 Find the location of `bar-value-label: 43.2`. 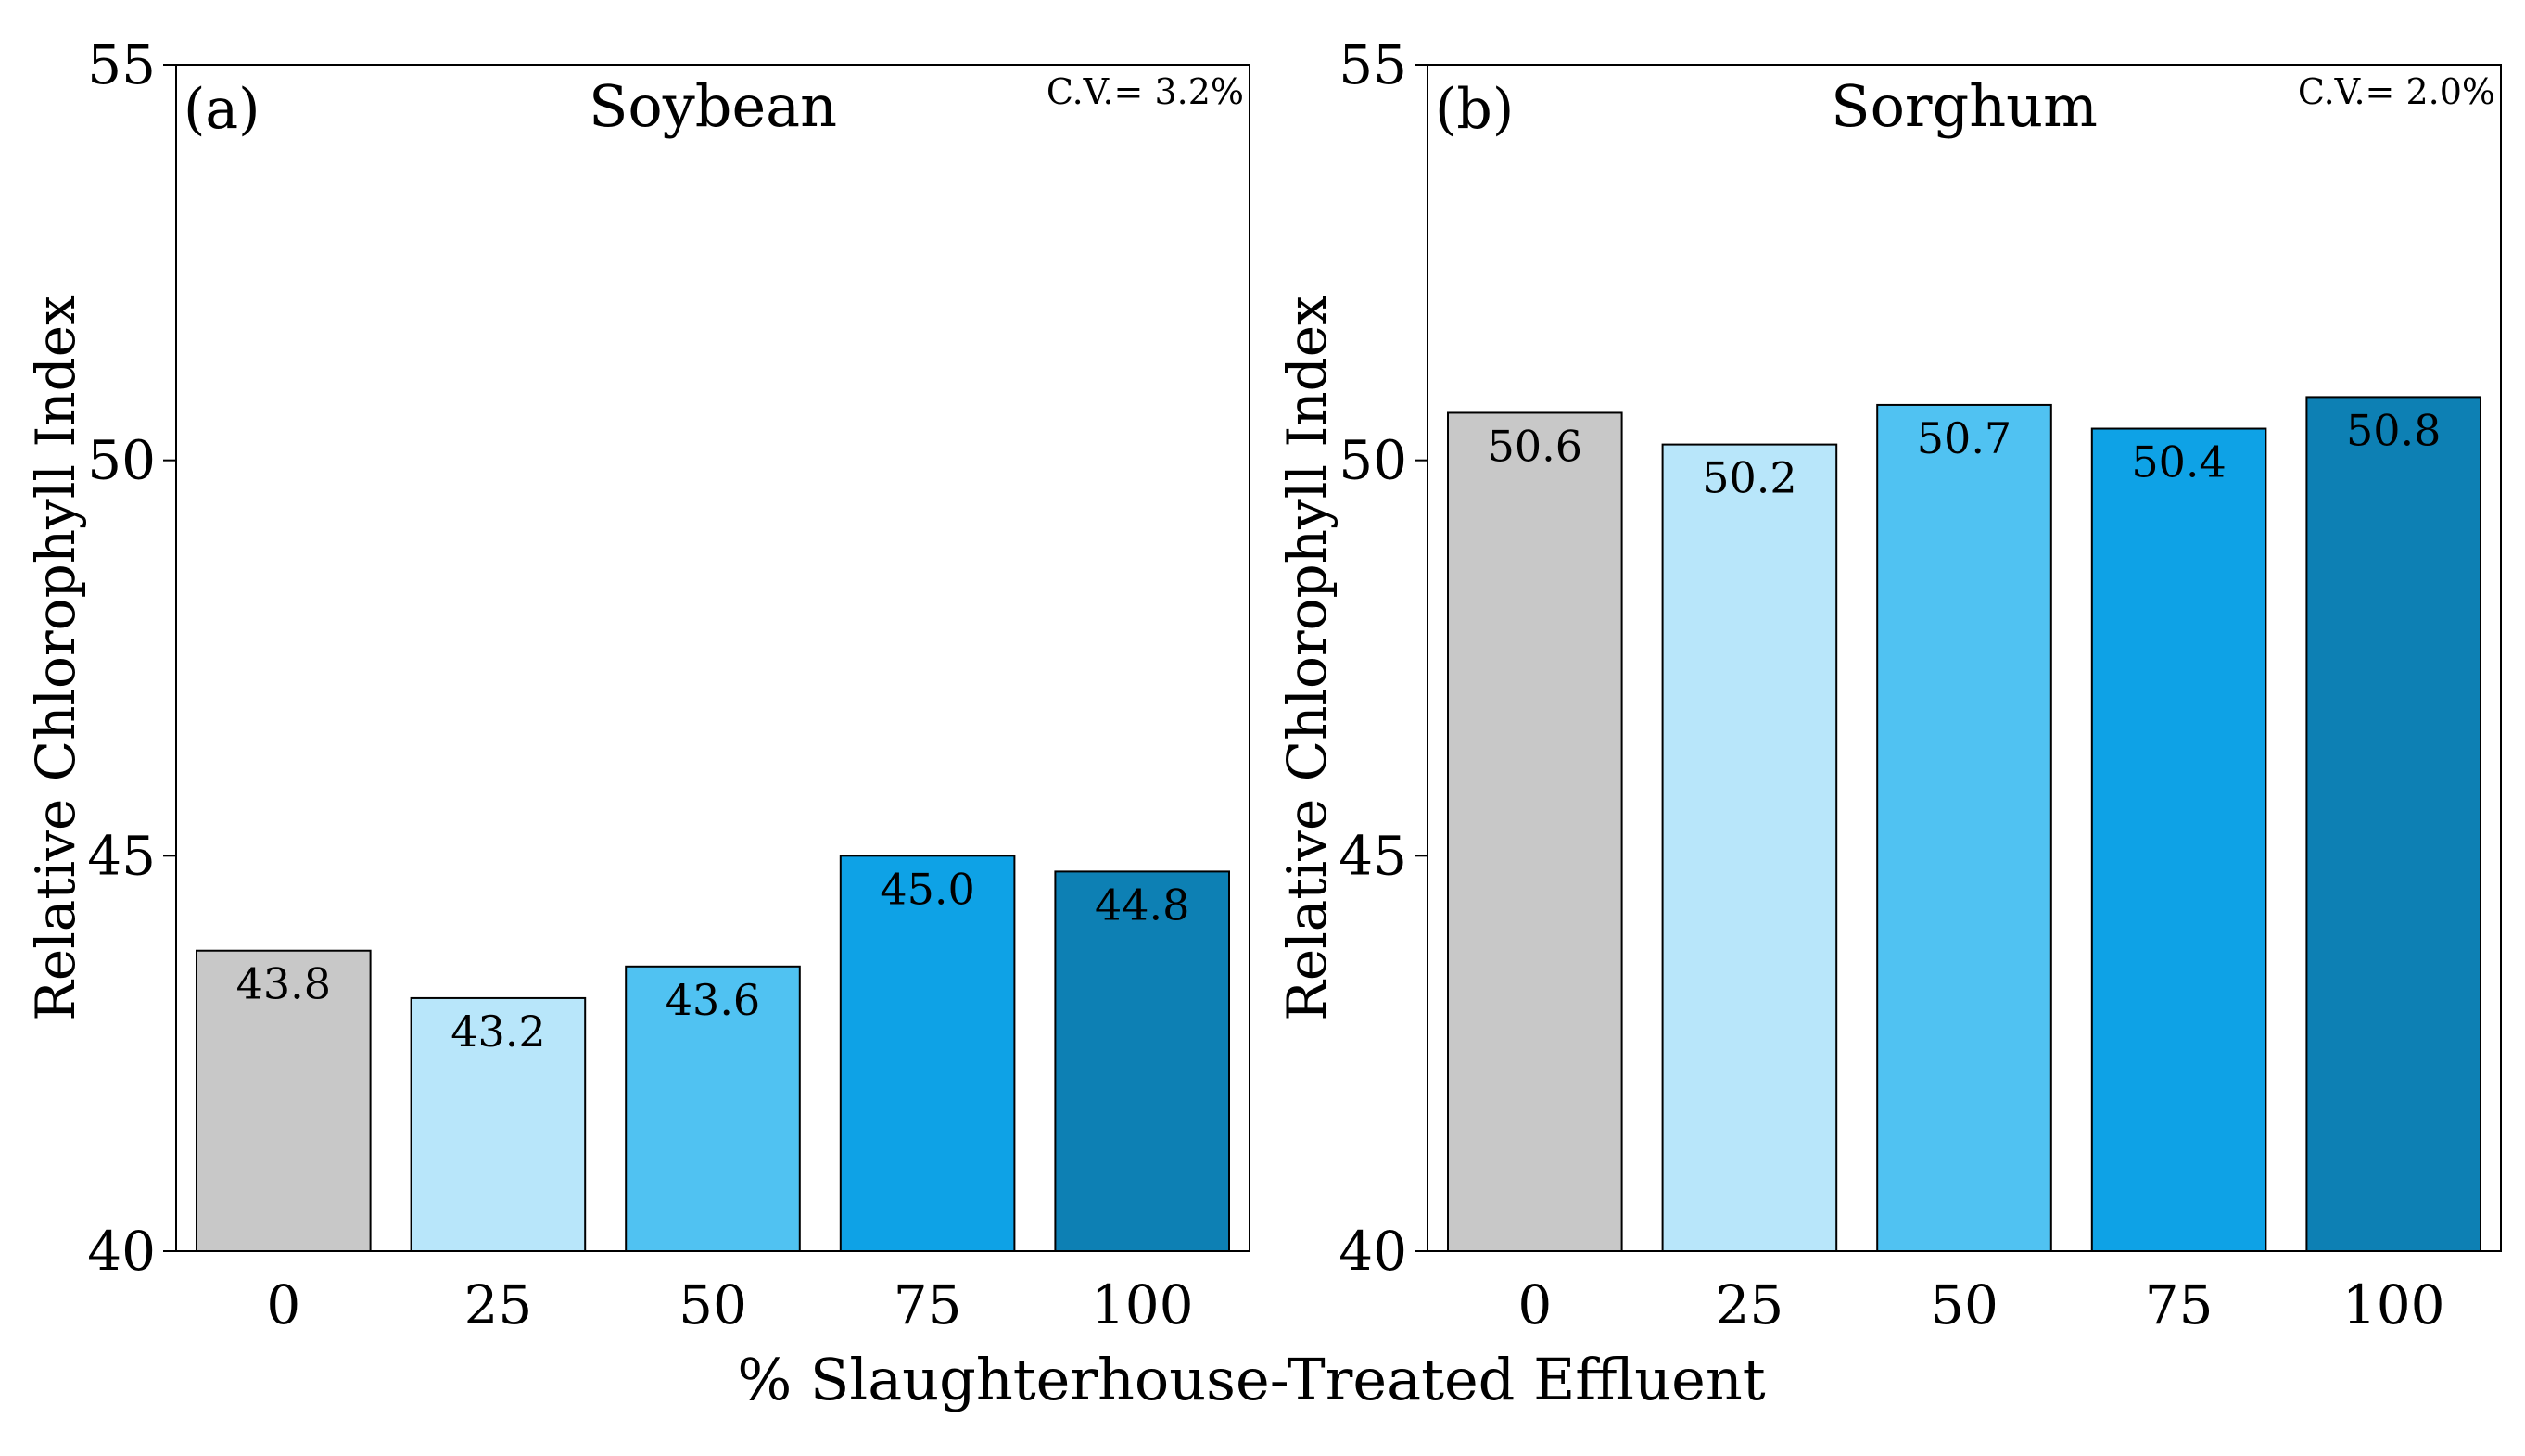

bar-value-label: 43.2 is located at coordinates (497, 1032).